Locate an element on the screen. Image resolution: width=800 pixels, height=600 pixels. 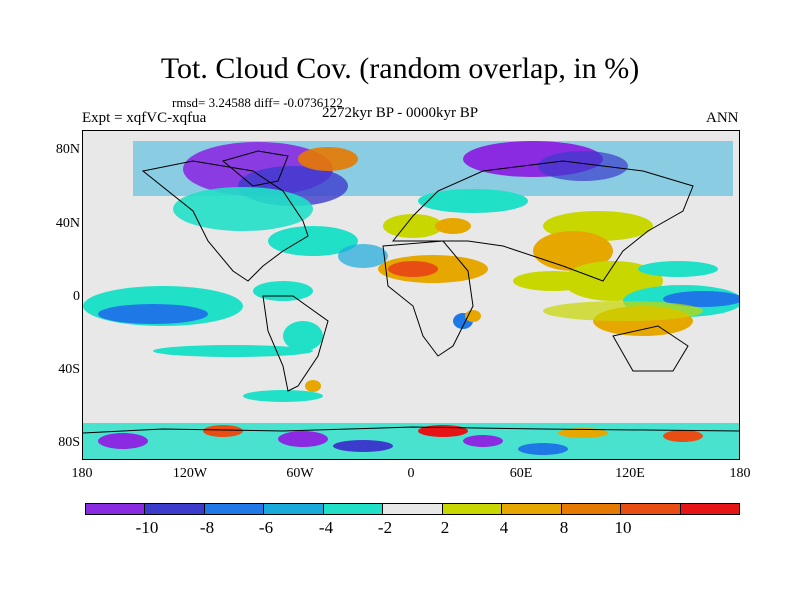
colorbar-label: 2 is located at coordinates (445, 527).